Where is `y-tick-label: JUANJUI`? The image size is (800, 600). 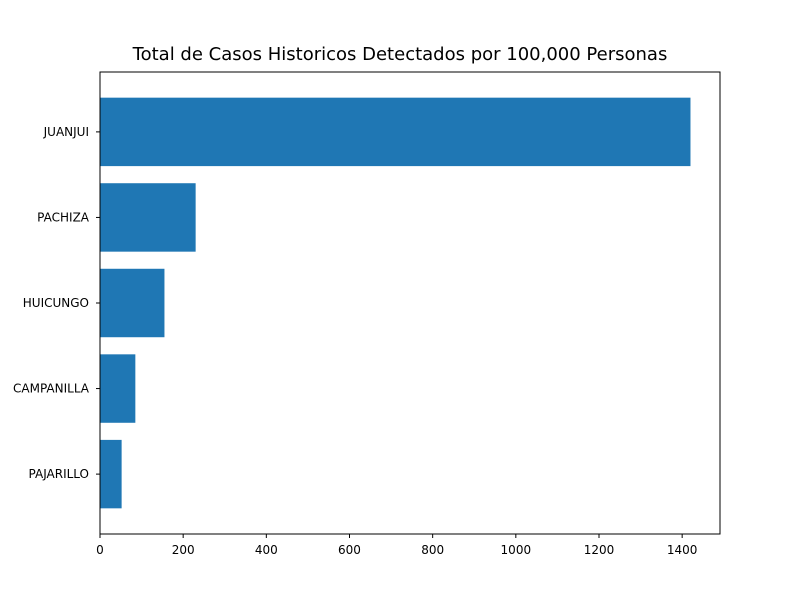 y-tick-label: JUANJUI is located at coordinates (66, 132).